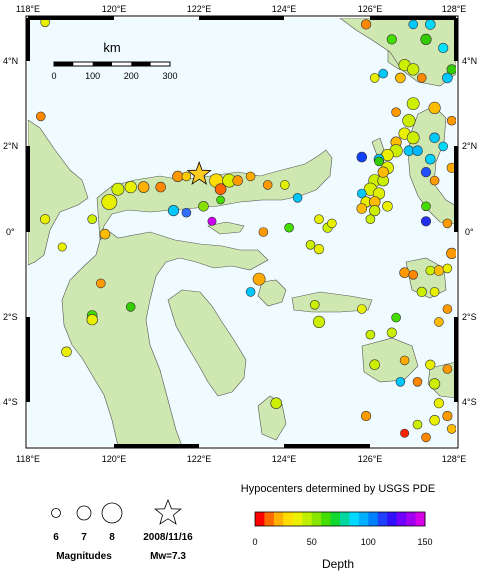 This screenshot has height=574, width=480. I want to click on depth-tick-150: 150, so click(424, 542).